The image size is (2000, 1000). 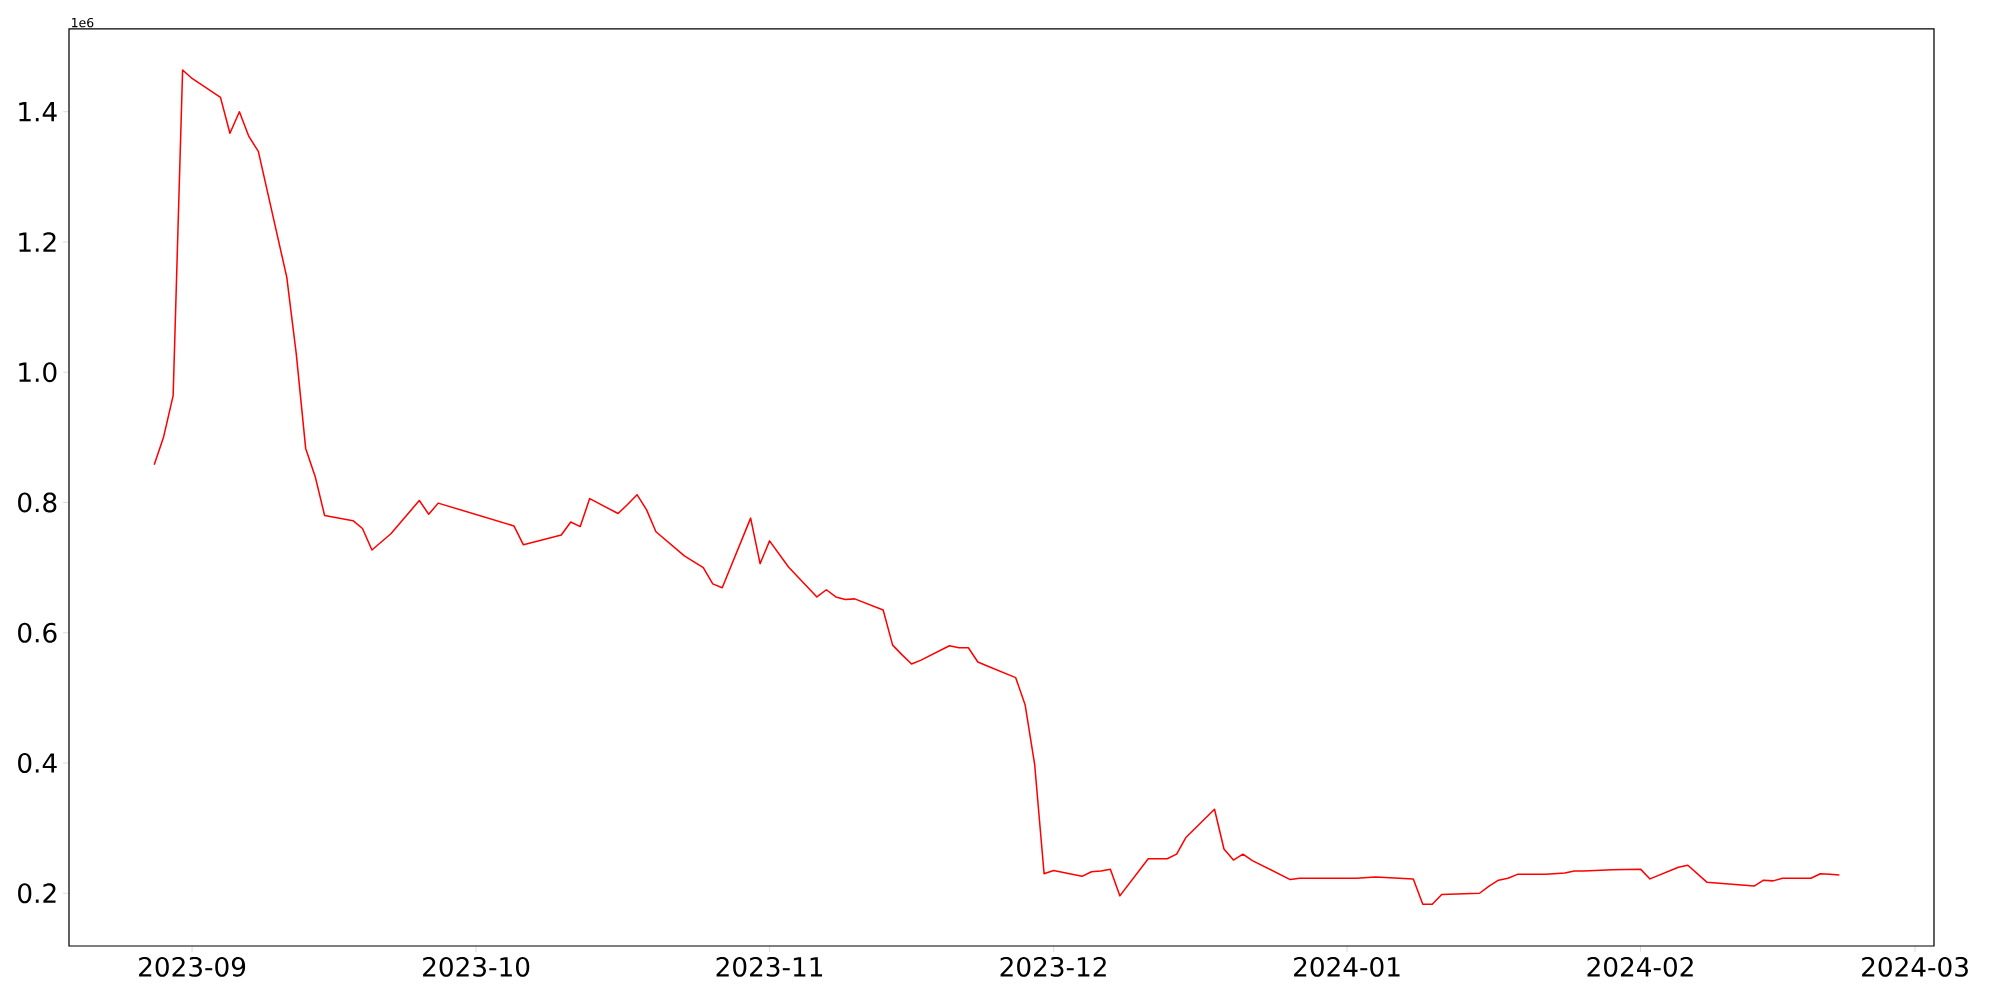 What do you see at coordinates (1053, 966) in the screenshot?
I see `x-tick-label: 2023-12` at bounding box center [1053, 966].